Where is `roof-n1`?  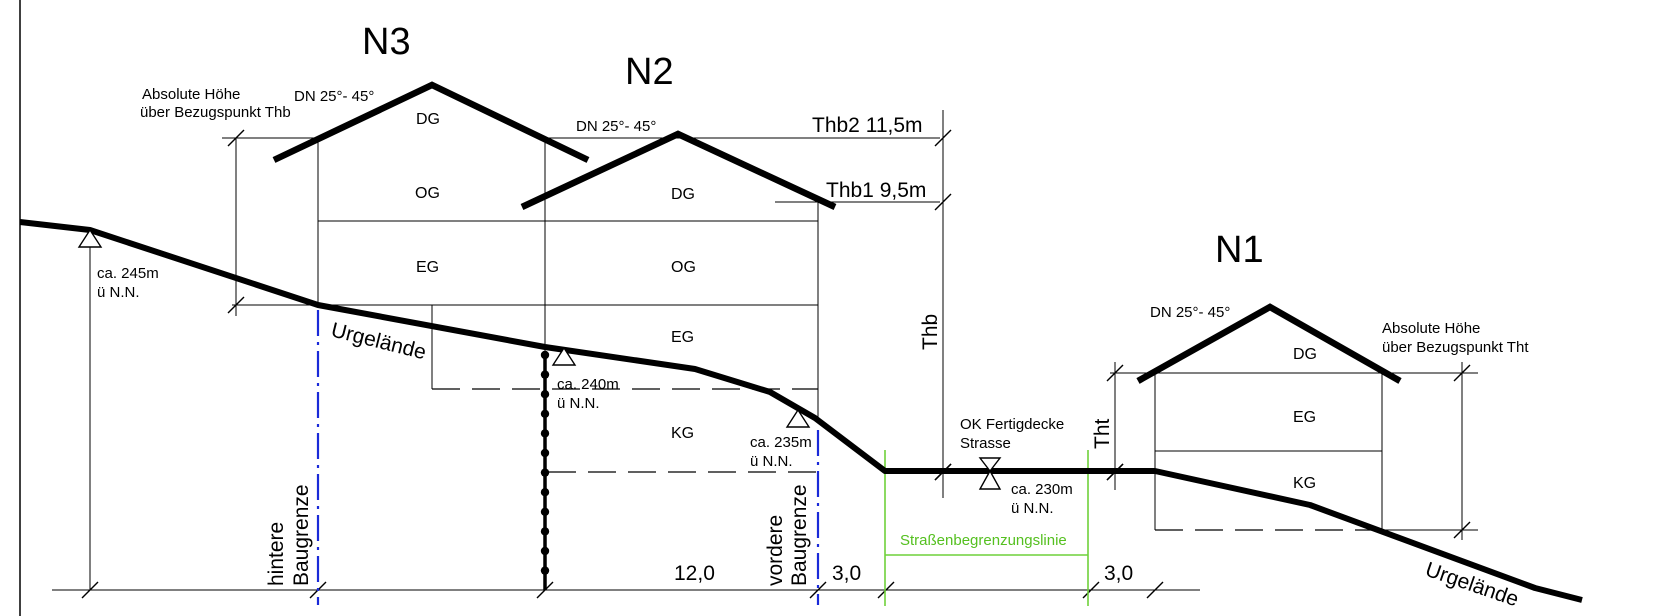
roof-n1 is located at coordinates (1269, 343).